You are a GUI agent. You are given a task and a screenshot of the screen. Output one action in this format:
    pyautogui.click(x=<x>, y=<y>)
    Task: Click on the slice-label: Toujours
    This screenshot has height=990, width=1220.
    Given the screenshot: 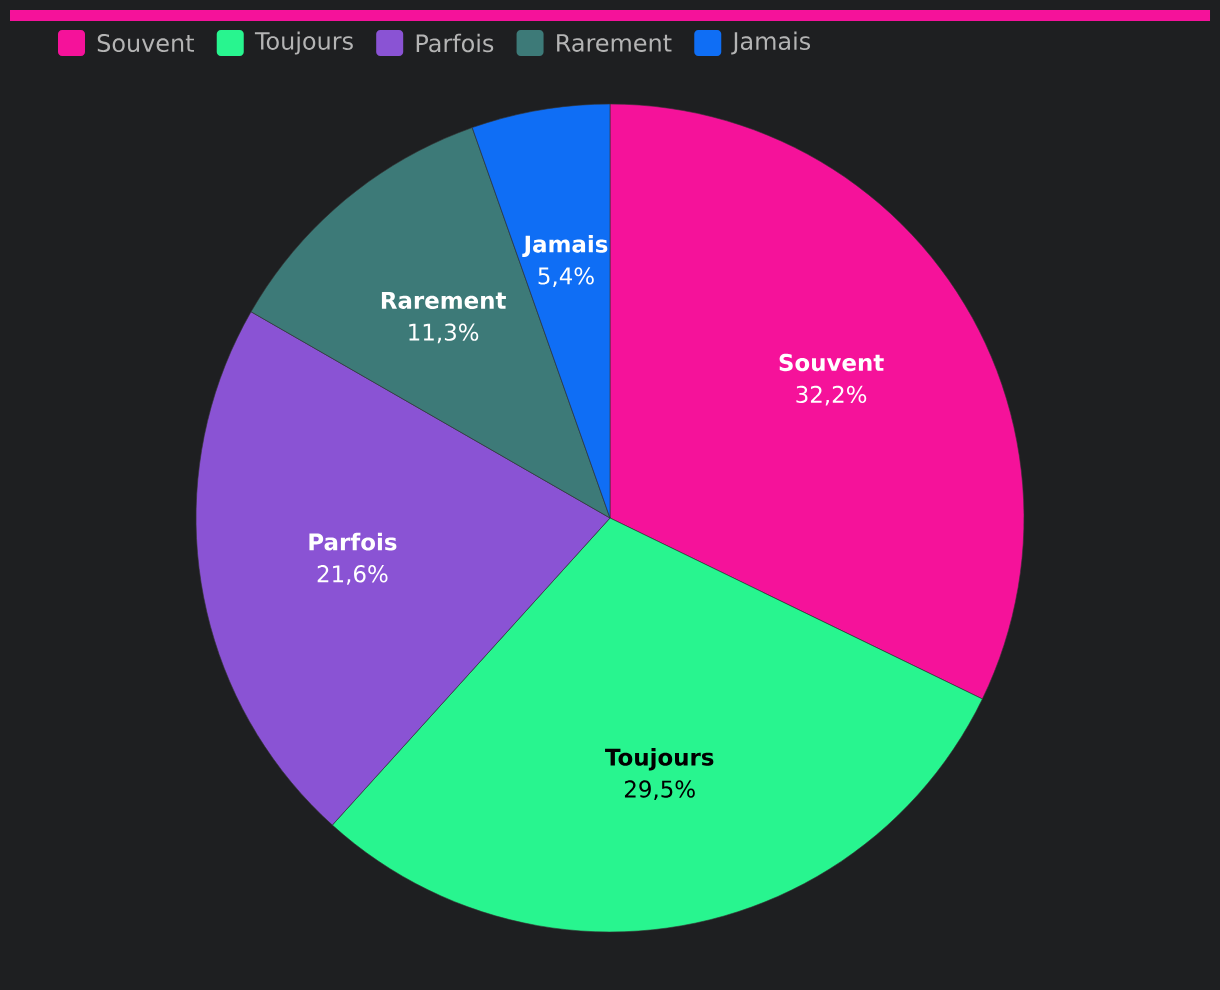 What is the action you would take?
    pyautogui.click(x=659, y=759)
    